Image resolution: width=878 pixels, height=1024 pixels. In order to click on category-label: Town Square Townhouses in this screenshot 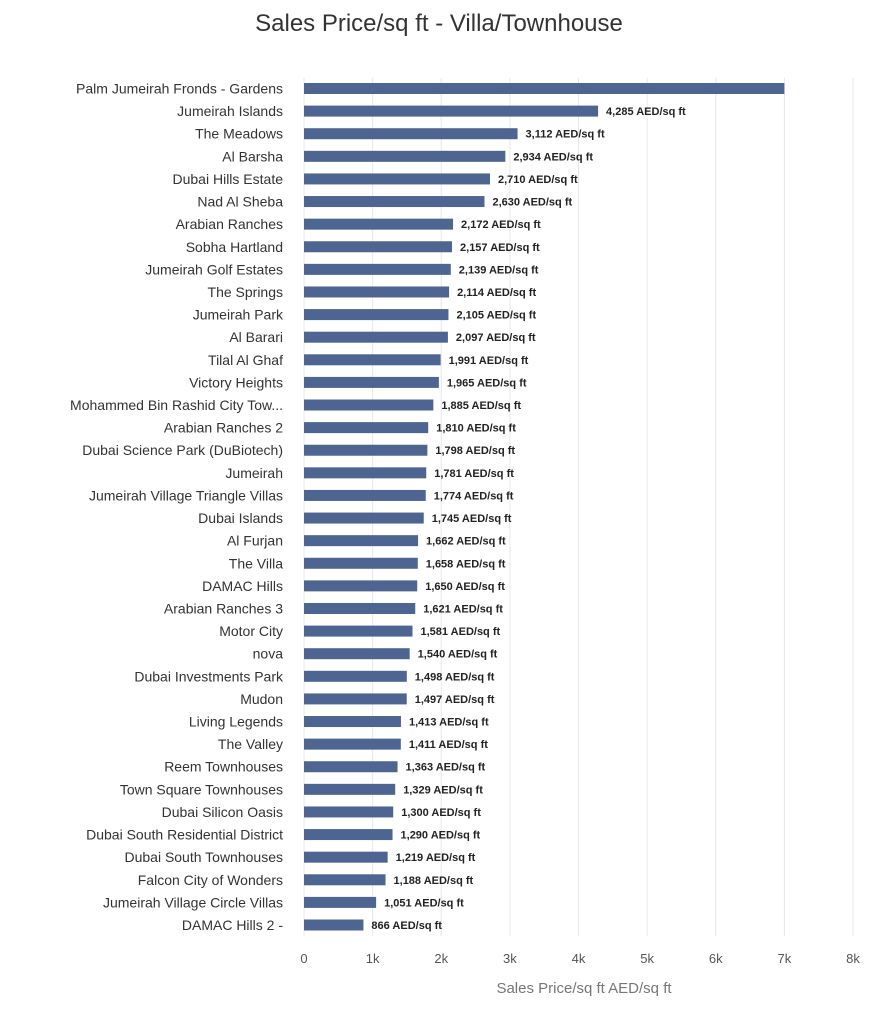, I will do `click(201, 789)`.